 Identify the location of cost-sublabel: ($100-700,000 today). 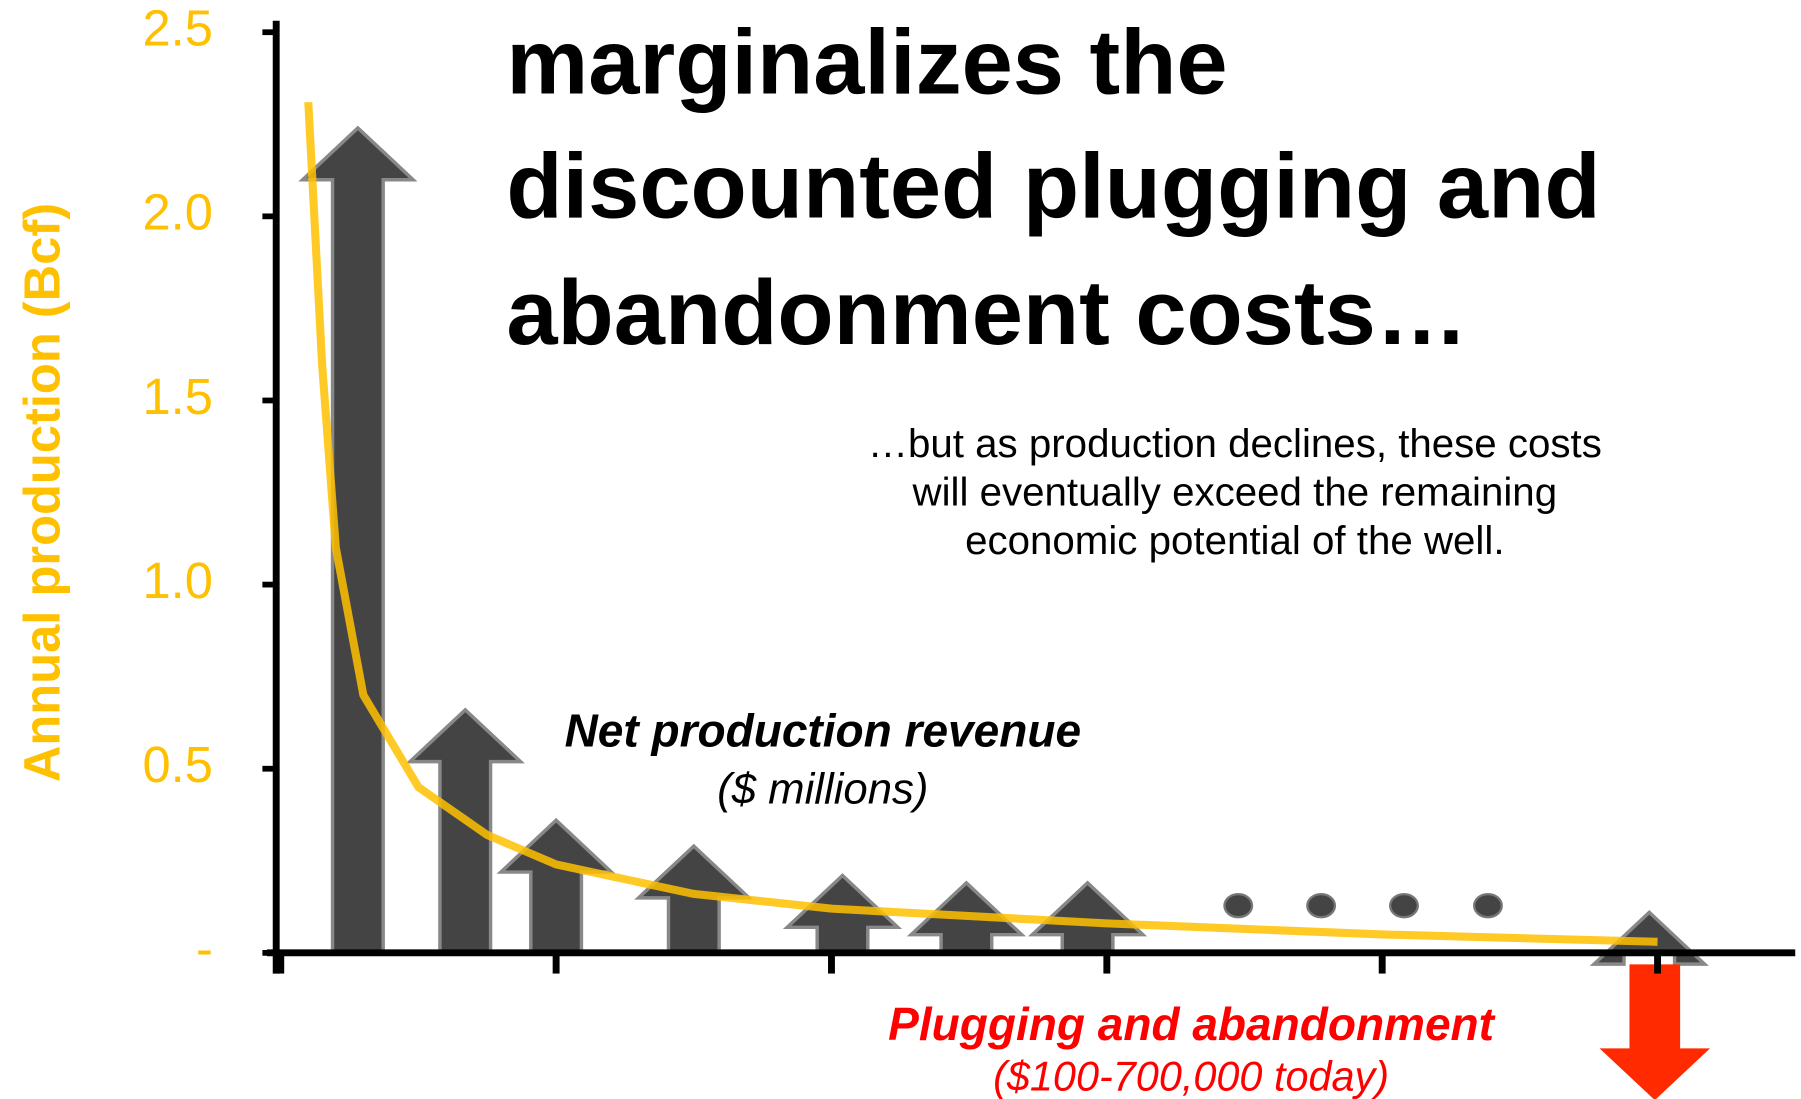
(1191, 1076).